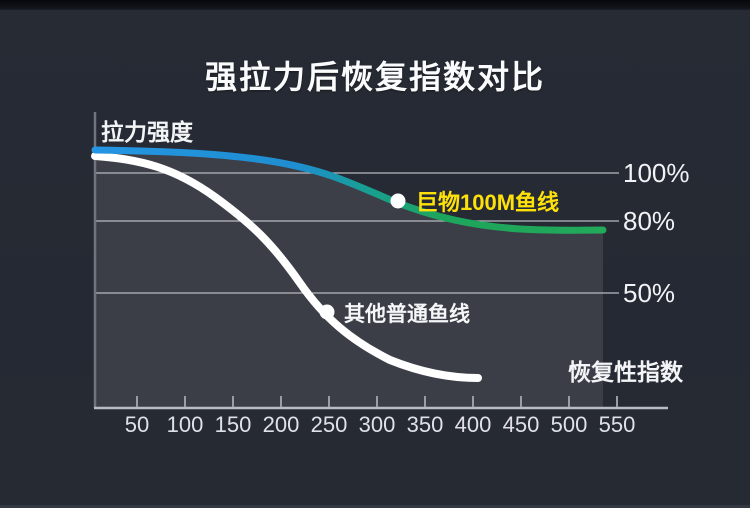  What do you see at coordinates (398, 201) in the screenshot?
I see `series1-marker-dot` at bounding box center [398, 201].